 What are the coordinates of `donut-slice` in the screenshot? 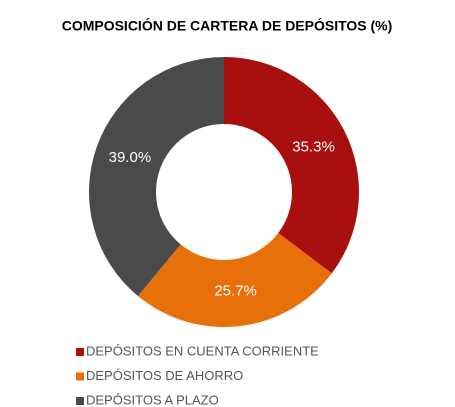 It's located at (234, 280).